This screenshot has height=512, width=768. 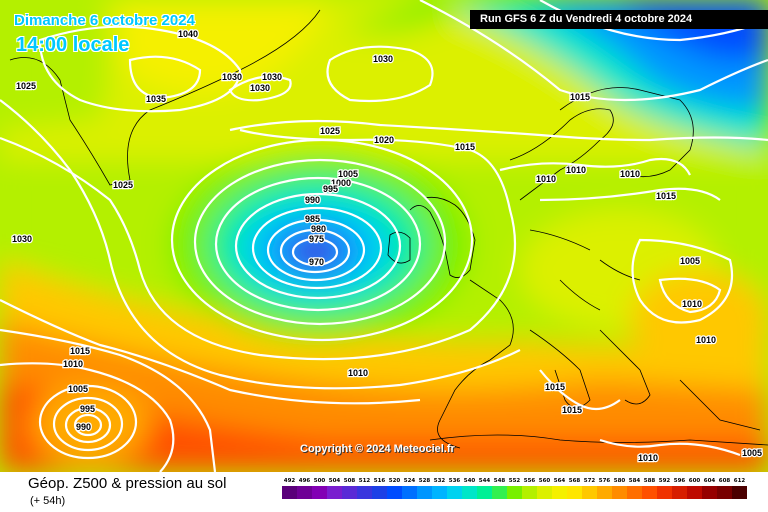 What do you see at coordinates (394, 481) in the screenshot?
I see `color-scale-label: 520` at bounding box center [394, 481].